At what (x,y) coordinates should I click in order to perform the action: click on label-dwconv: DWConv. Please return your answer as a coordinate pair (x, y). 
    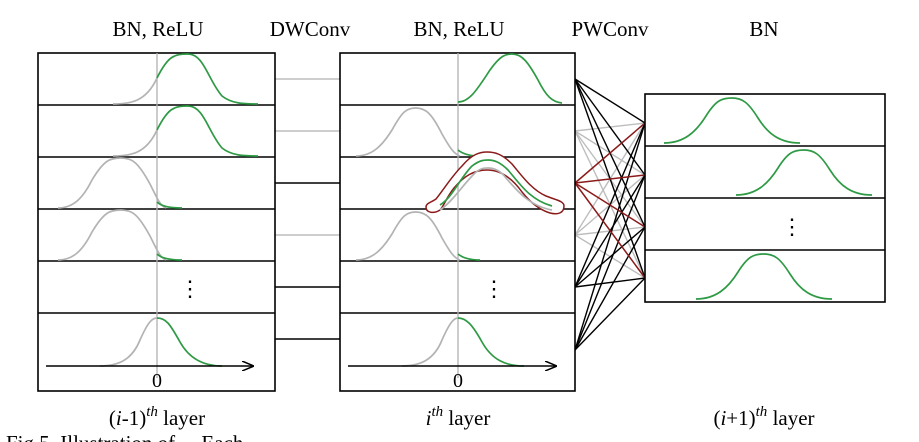
    Looking at the image, I should click on (310, 29).